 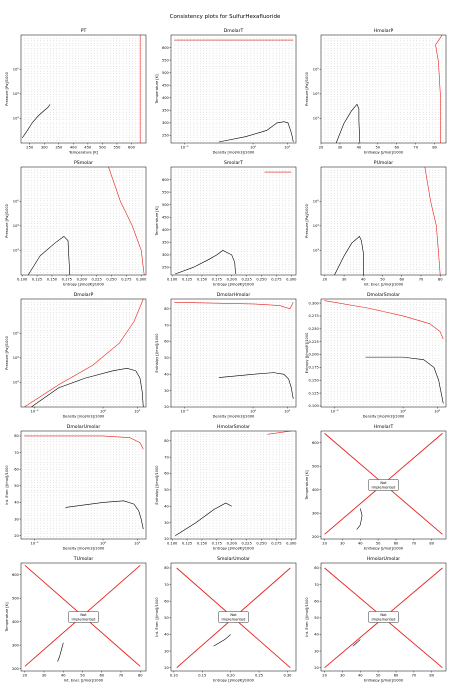 I want to click on y-tick-label: 350, so click(x=166, y=111).